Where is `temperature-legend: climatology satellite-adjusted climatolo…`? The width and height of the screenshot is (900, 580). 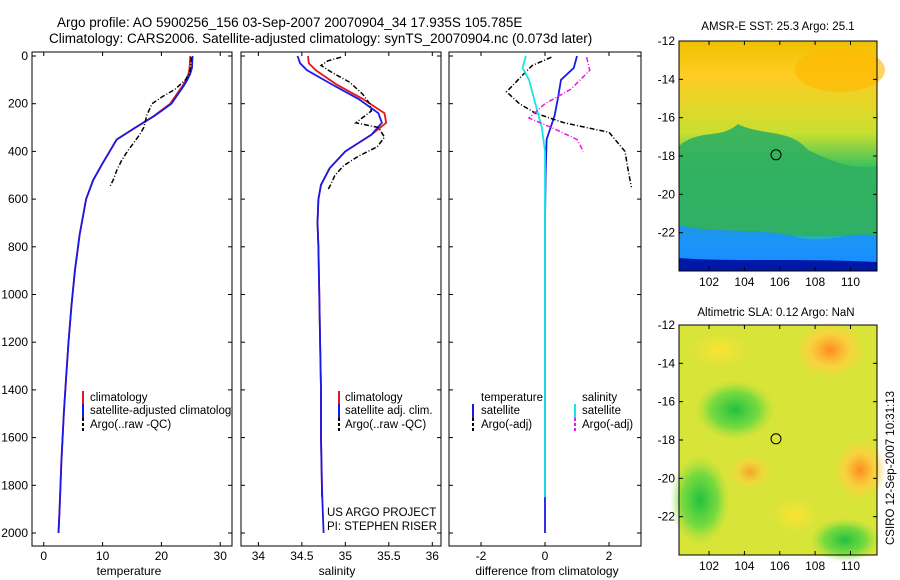
temperature-legend: climatology satellite-adjusted climatolo… is located at coordinates (159, 411).